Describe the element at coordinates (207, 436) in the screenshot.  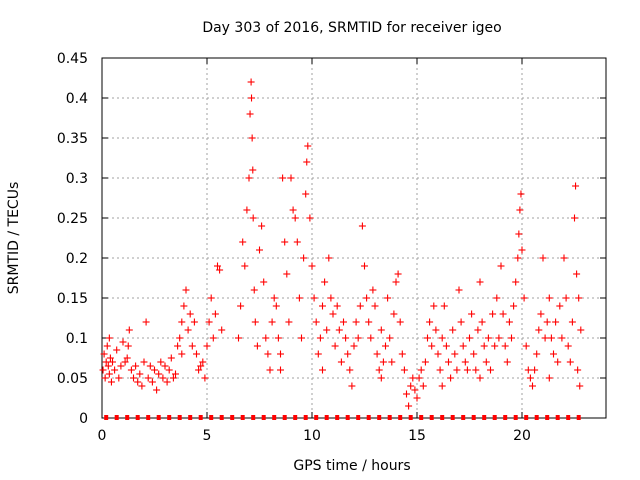
I see `x-tick-label: 5` at that location.